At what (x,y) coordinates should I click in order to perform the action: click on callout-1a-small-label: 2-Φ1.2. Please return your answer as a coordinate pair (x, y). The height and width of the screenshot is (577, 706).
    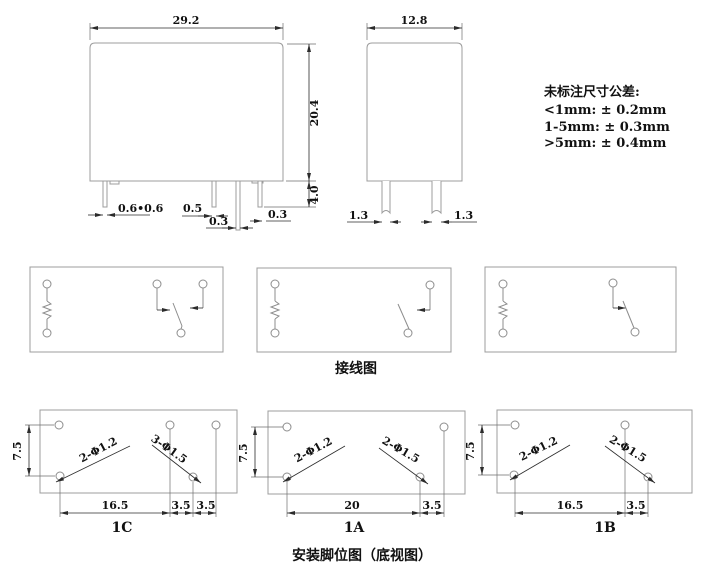
    Looking at the image, I should click on (313, 450).